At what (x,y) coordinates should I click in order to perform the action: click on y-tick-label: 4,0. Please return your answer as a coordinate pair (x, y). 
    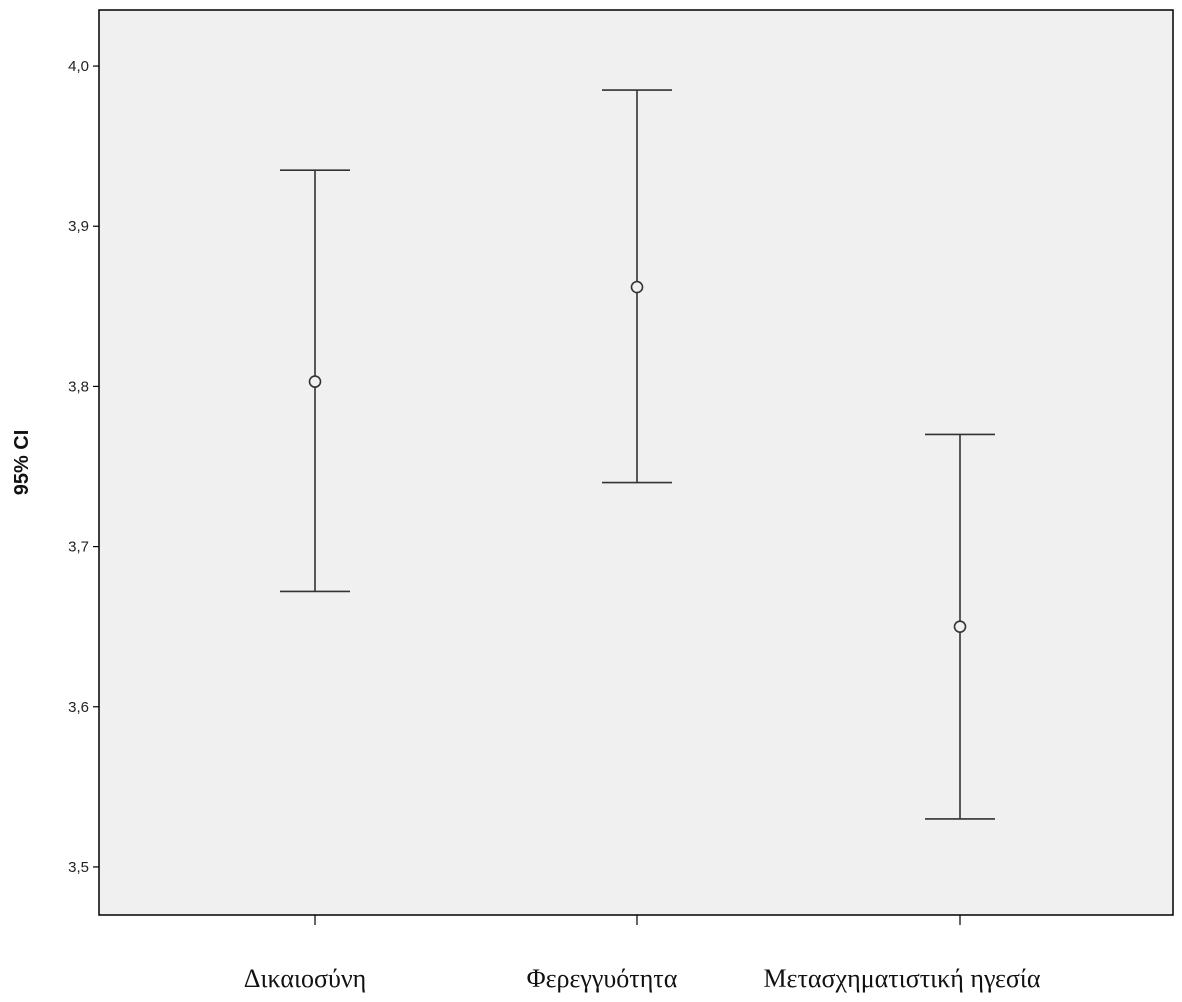
    Looking at the image, I should click on (78, 66).